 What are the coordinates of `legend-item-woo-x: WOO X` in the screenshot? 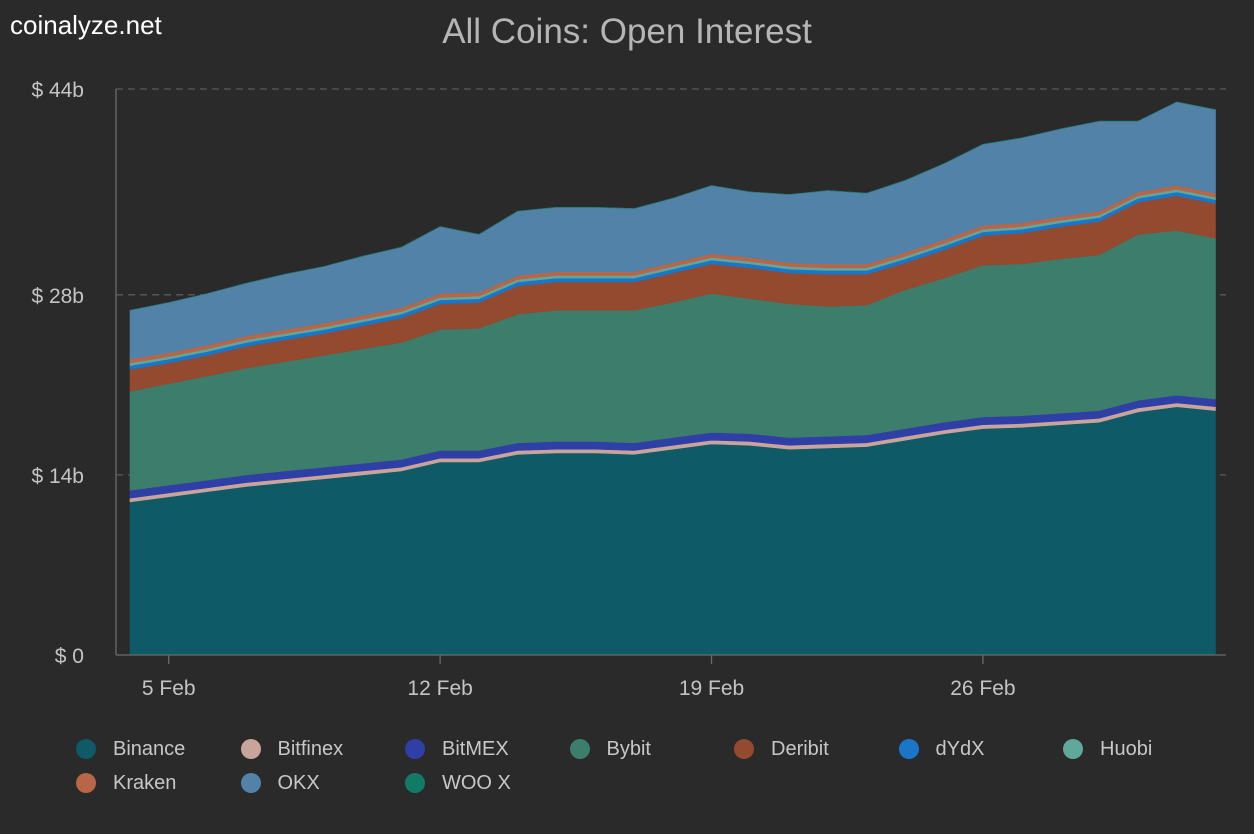 It's located at (487, 783).